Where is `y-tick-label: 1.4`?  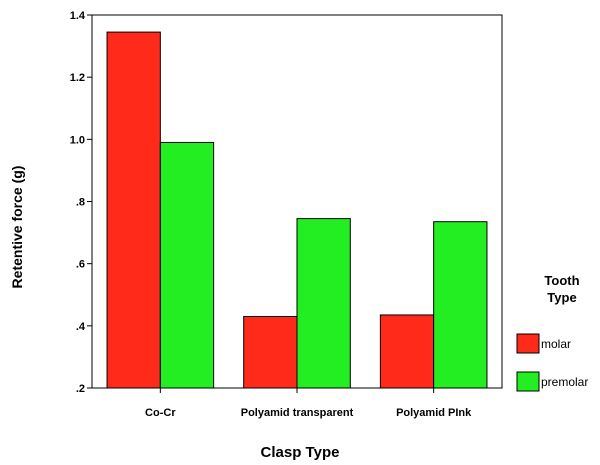 y-tick-label: 1.4 is located at coordinates (78, 16).